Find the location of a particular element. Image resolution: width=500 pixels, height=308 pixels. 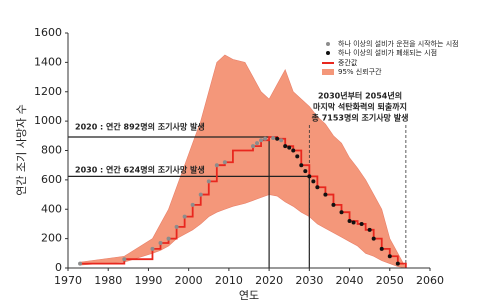

y-tick-label: 600 is located at coordinates (51, 179).